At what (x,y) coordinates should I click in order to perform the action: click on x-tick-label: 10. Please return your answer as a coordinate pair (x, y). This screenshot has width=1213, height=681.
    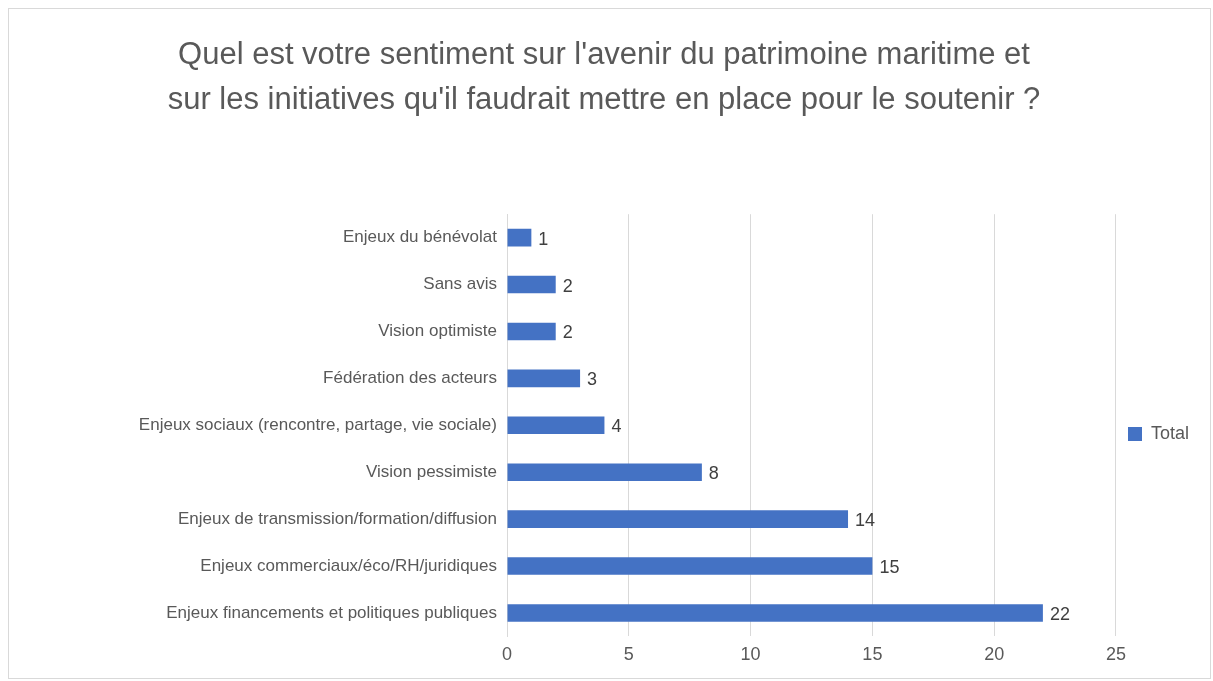
    Looking at the image, I should click on (750, 654).